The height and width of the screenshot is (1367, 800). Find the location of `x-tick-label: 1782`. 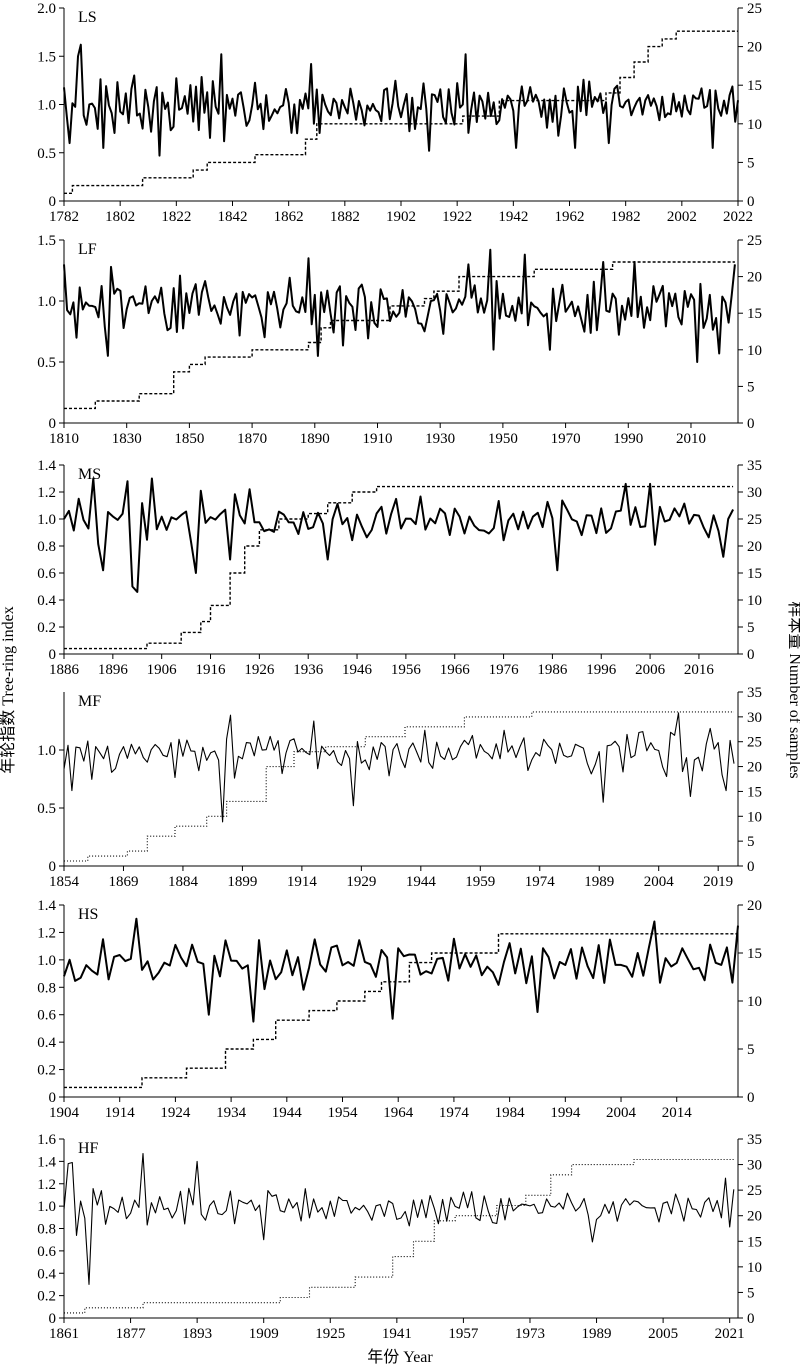

x-tick-label: 1782 is located at coordinates (64, 217).